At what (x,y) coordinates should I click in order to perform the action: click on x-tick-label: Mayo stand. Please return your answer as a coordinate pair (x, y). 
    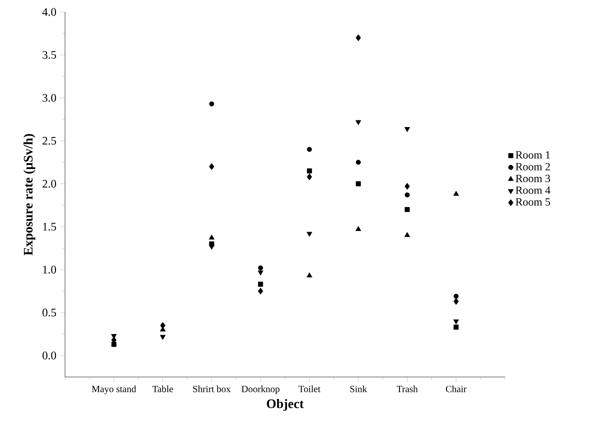
    Looking at the image, I should click on (114, 390).